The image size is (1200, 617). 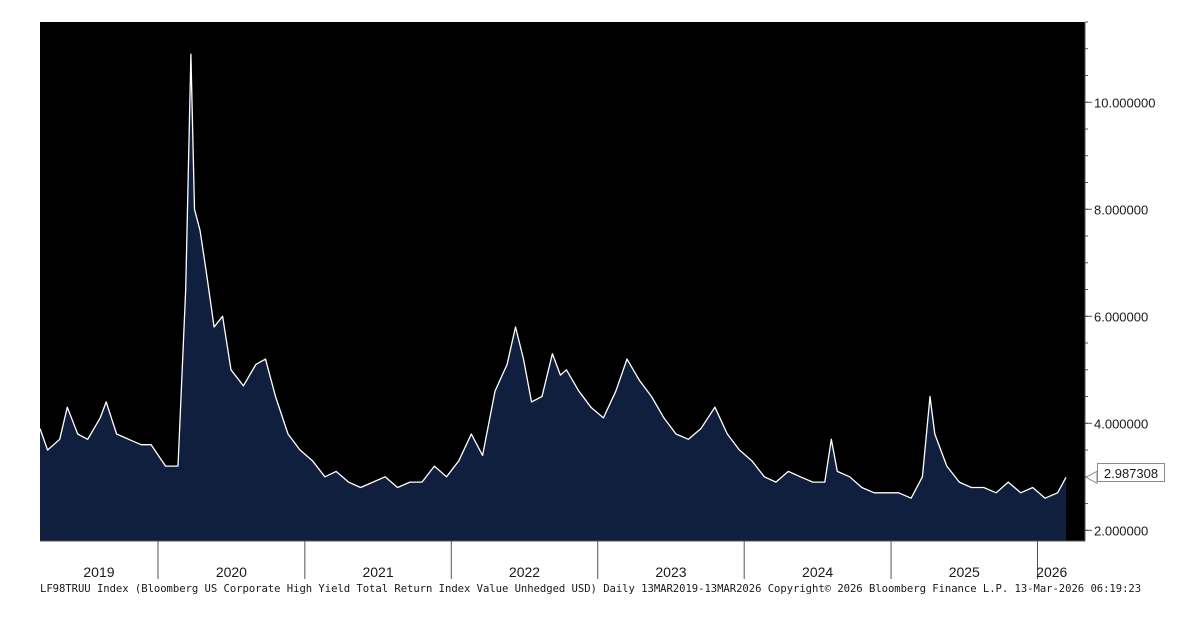 I want to click on x-year-label: 2024, so click(x=817, y=572).